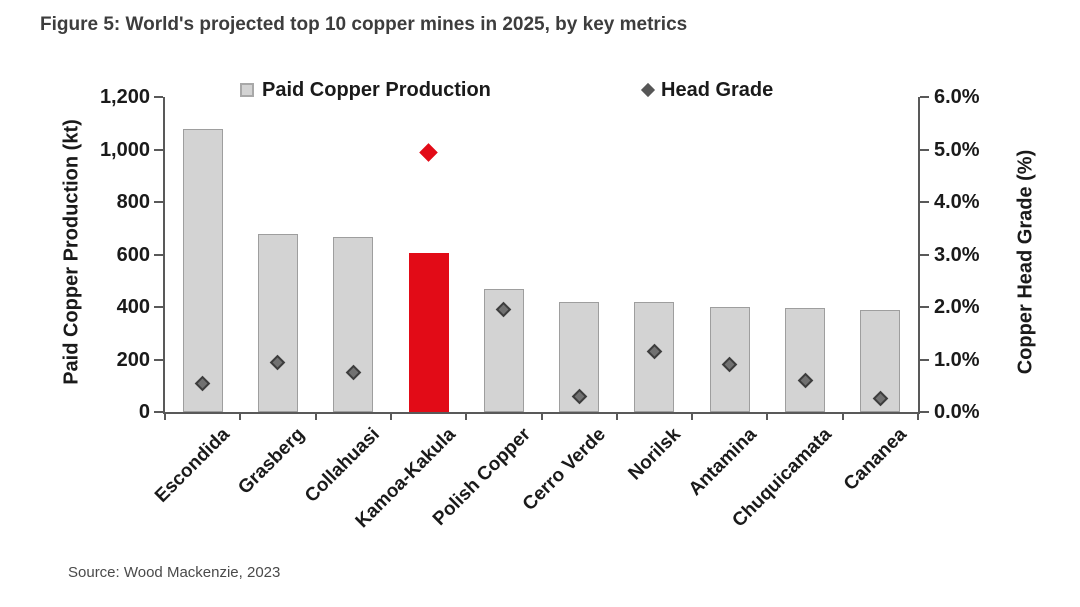  What do you see at coordinates (353, 324) in the screenshot?
I see `bar-collahuasi` at bounding box center [353, 324].